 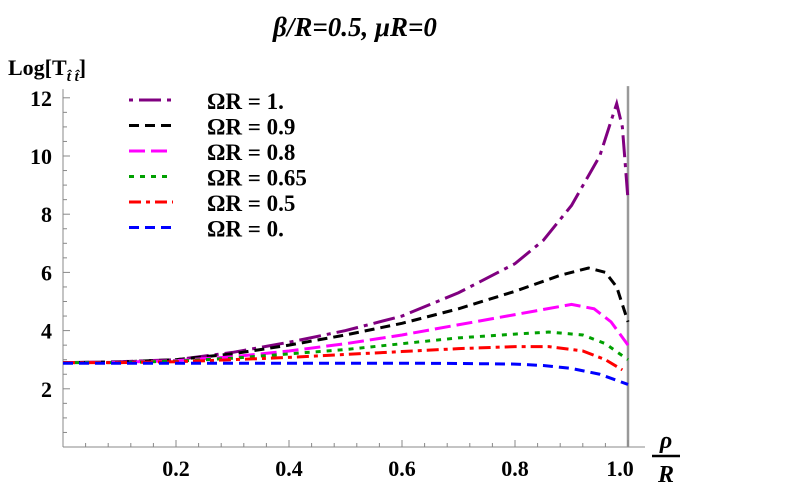 I want to click on legend-label: ΩR = 0.5, so click(x=251, y=203).